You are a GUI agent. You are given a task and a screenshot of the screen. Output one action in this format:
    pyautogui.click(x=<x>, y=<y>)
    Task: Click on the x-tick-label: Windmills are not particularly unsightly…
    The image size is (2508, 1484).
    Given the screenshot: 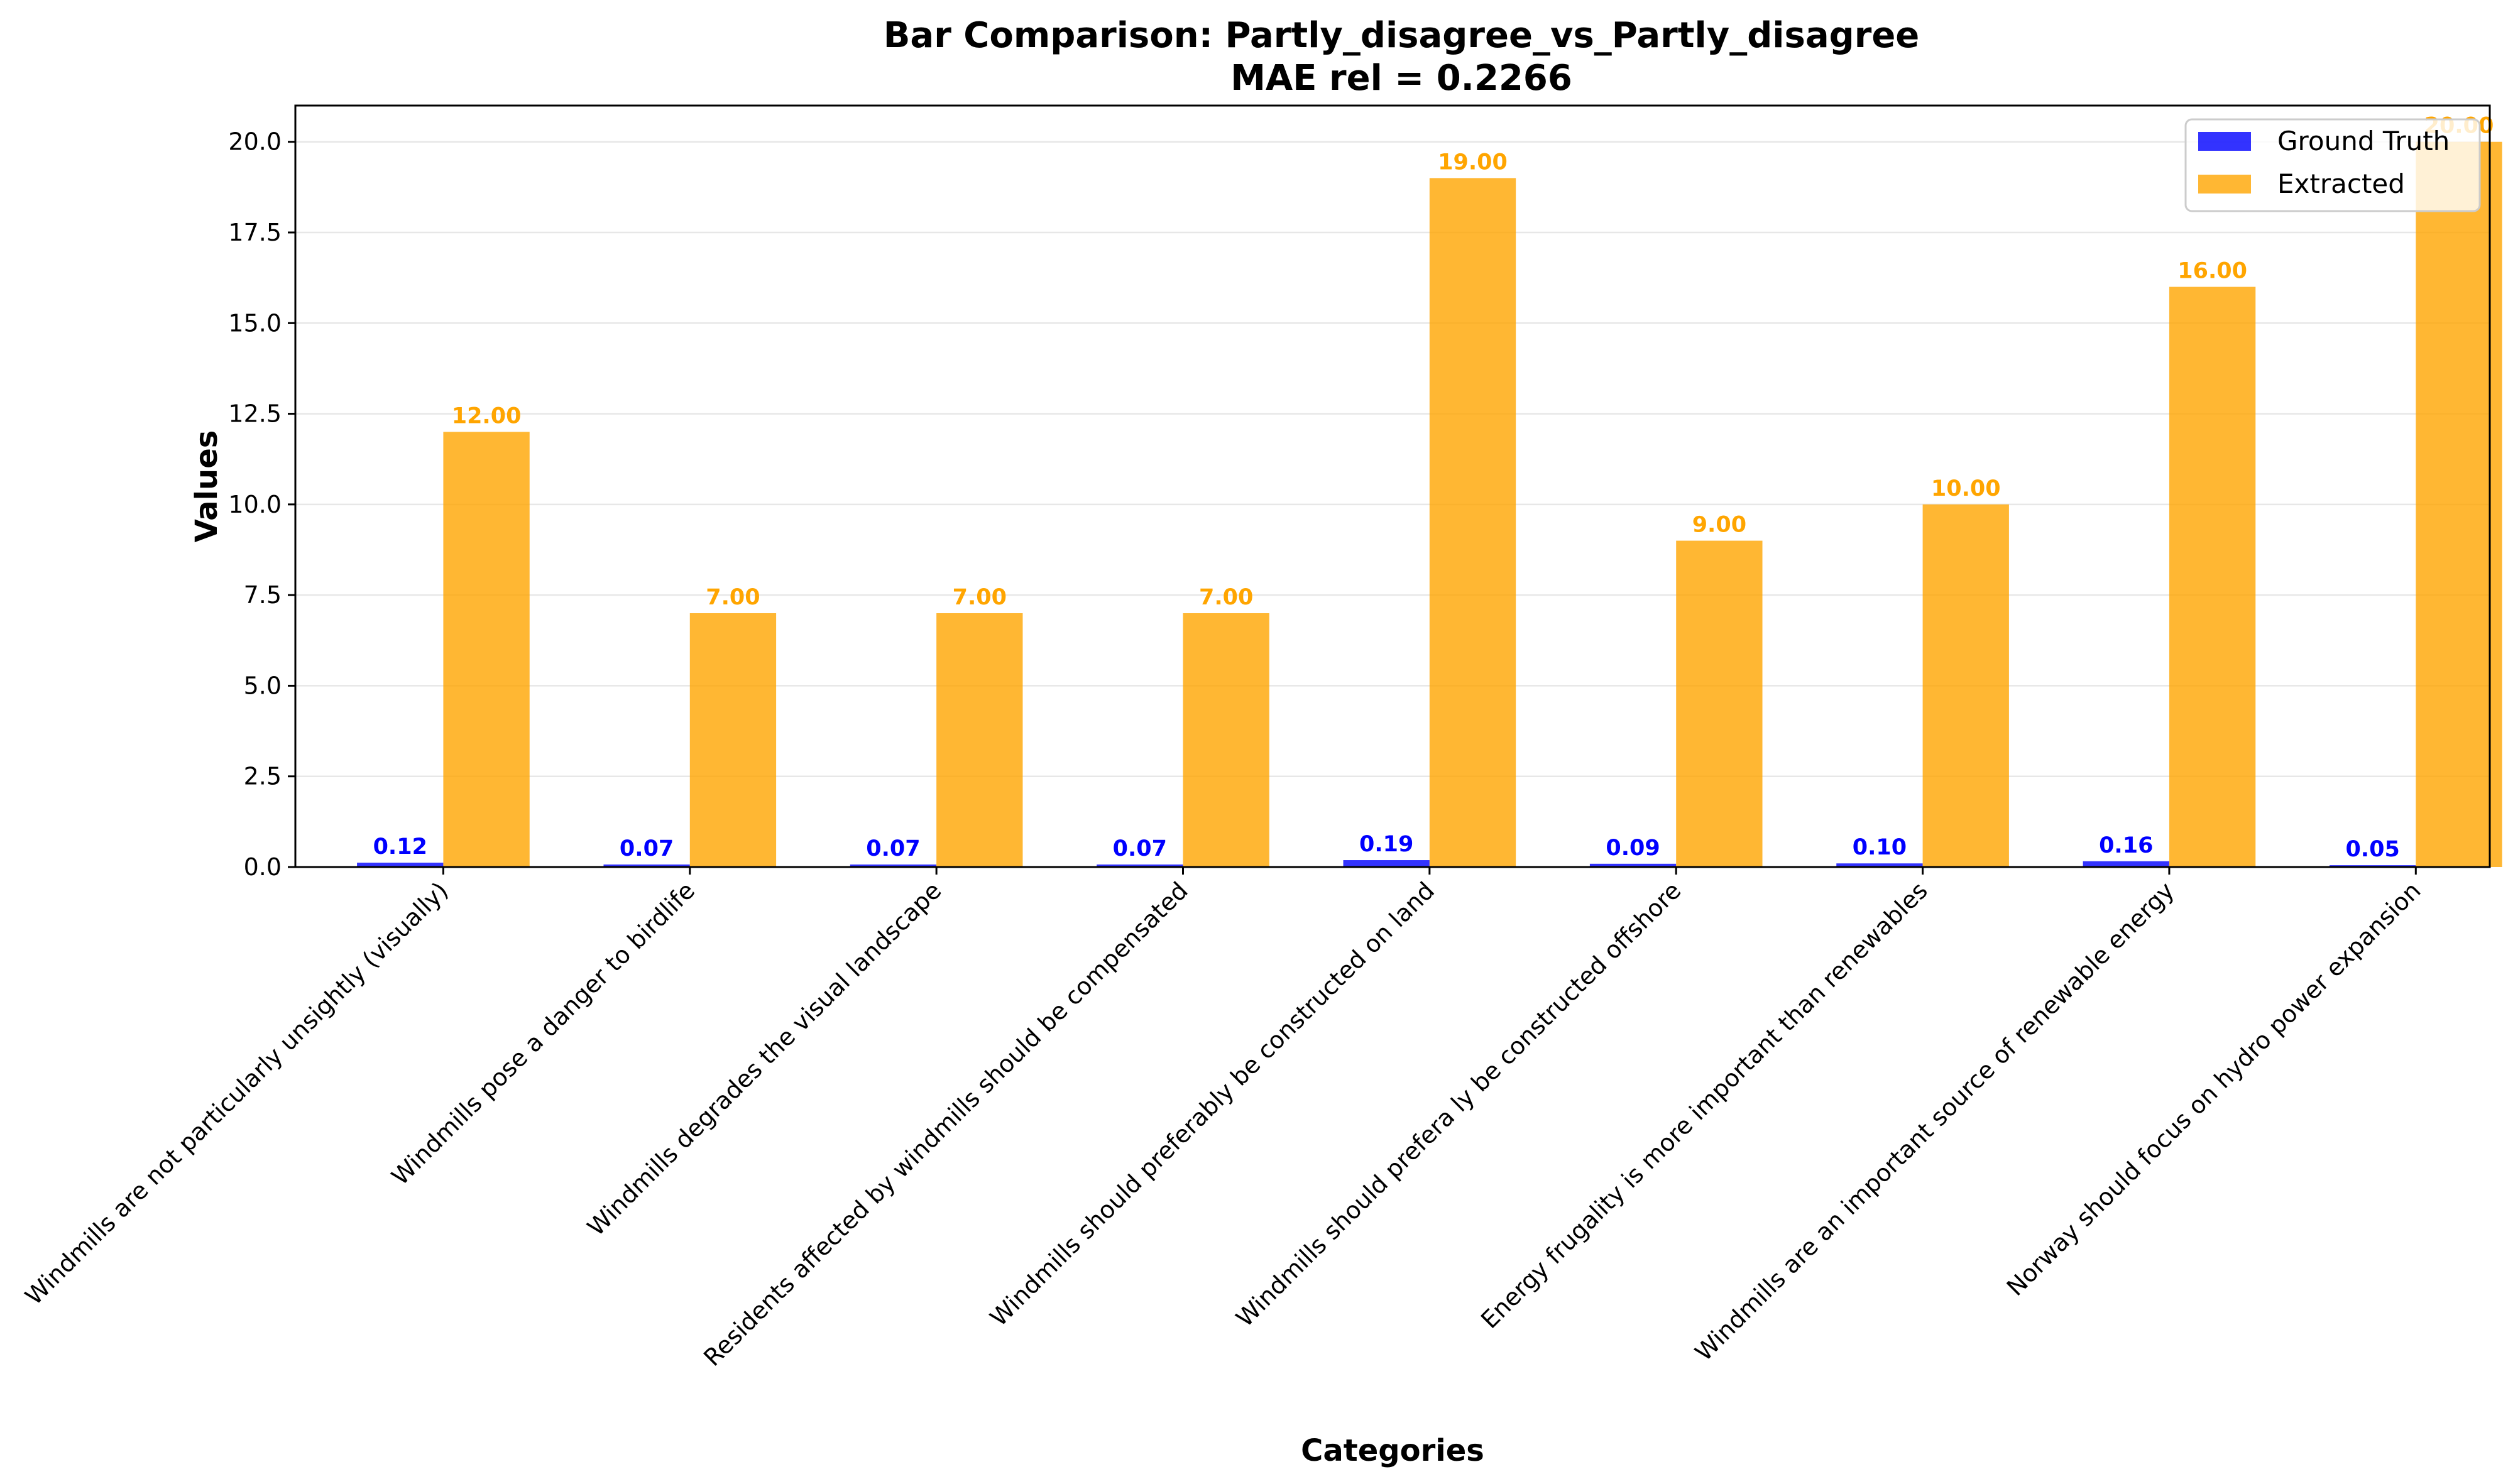 What is the action you would take?
    pyautogui.click(x=237, y=1093)
    